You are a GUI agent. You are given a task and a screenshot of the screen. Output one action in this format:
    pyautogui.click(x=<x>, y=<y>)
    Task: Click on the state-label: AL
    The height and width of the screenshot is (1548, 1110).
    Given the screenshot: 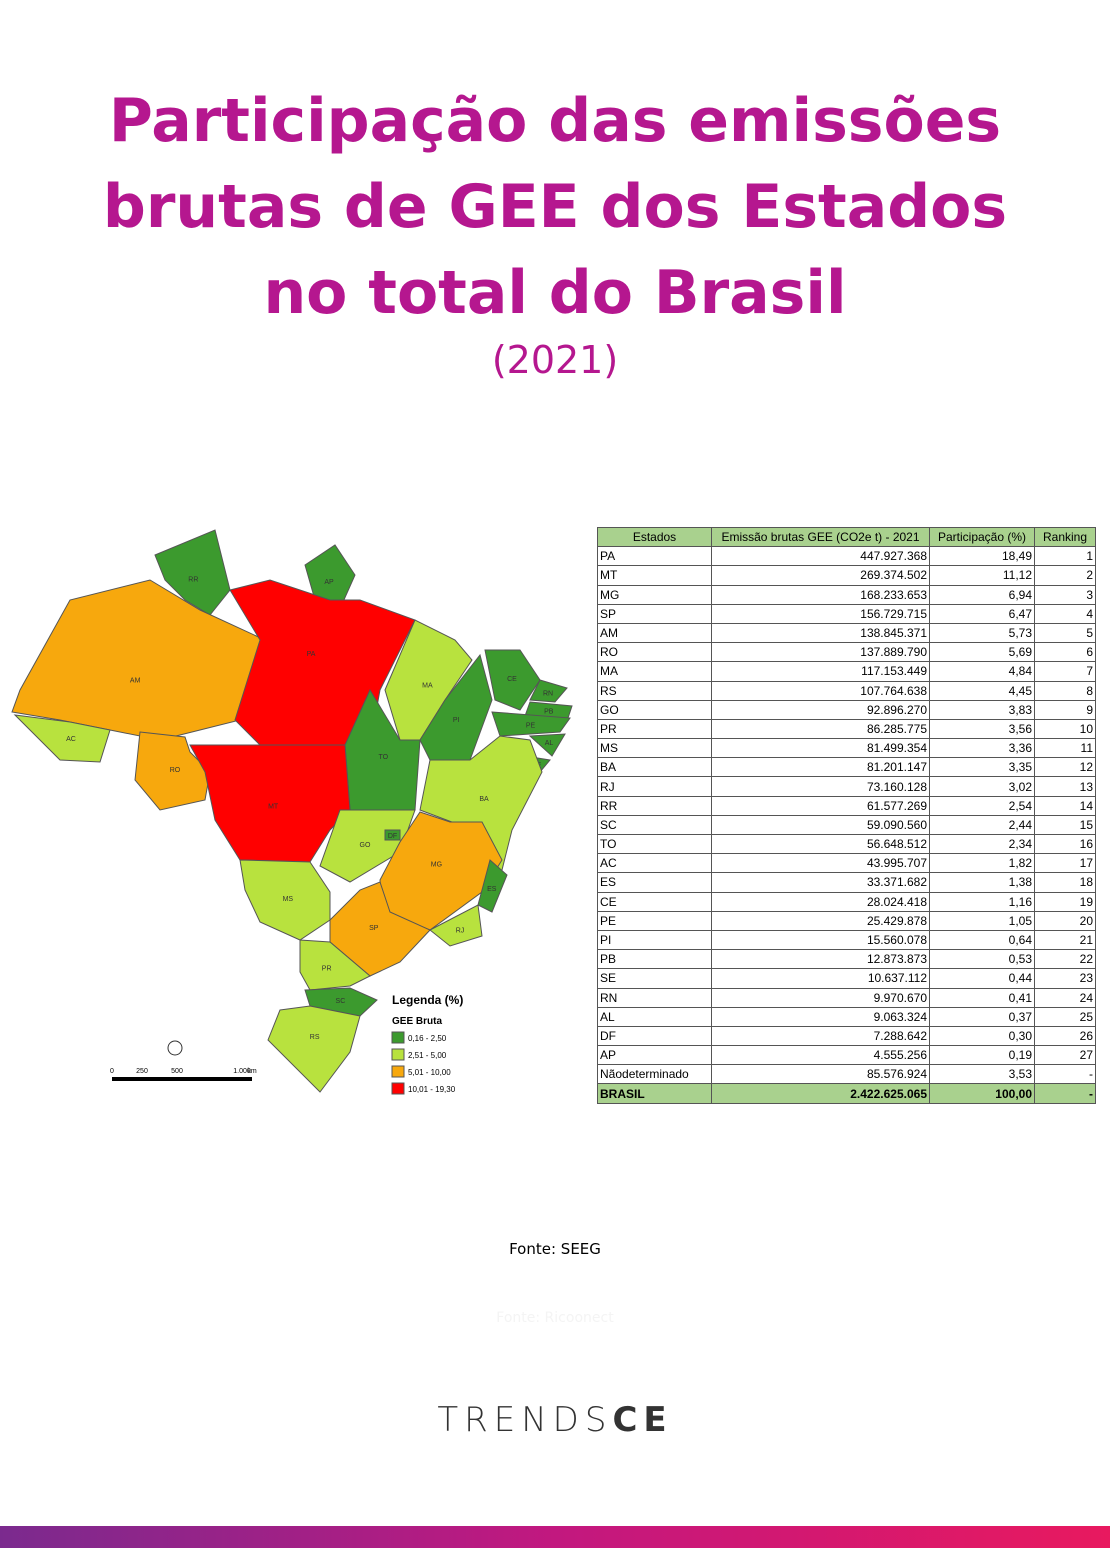 What is the action you would take?
    pyautogui.click(x=549, y=743)
    